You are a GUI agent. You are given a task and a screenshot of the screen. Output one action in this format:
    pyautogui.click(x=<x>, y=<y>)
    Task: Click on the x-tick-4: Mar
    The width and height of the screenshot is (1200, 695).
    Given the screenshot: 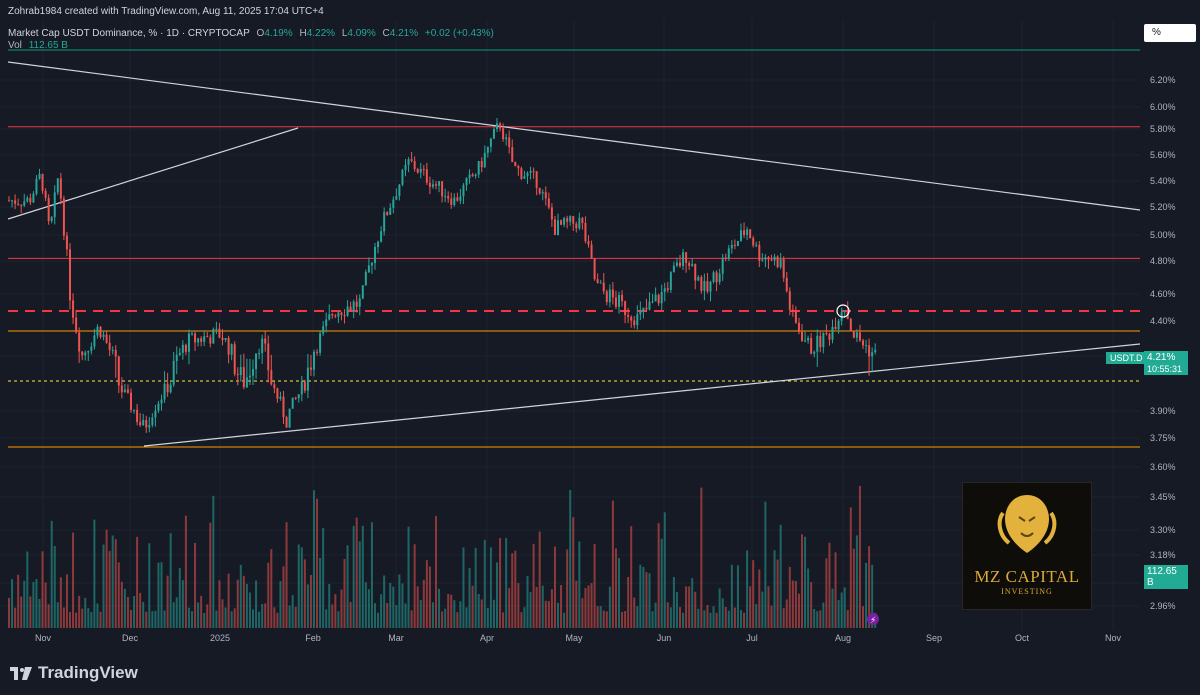 What is the action you would take?
    pyautogui.click(x=396, y=638)
    